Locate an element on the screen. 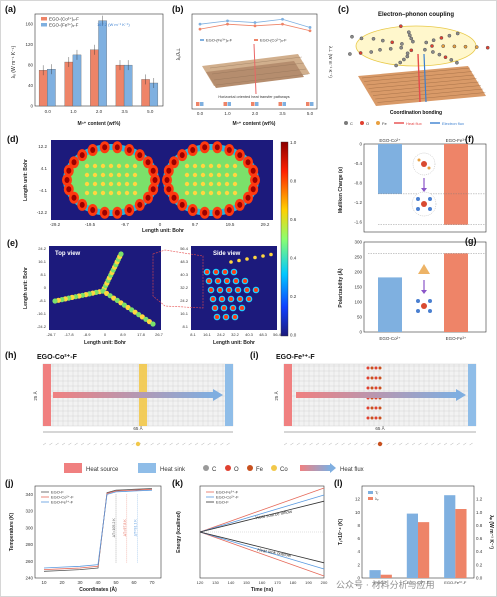 The image size is (497, 597). ytick-j-1: 260 is located at coordinates (29, 561).